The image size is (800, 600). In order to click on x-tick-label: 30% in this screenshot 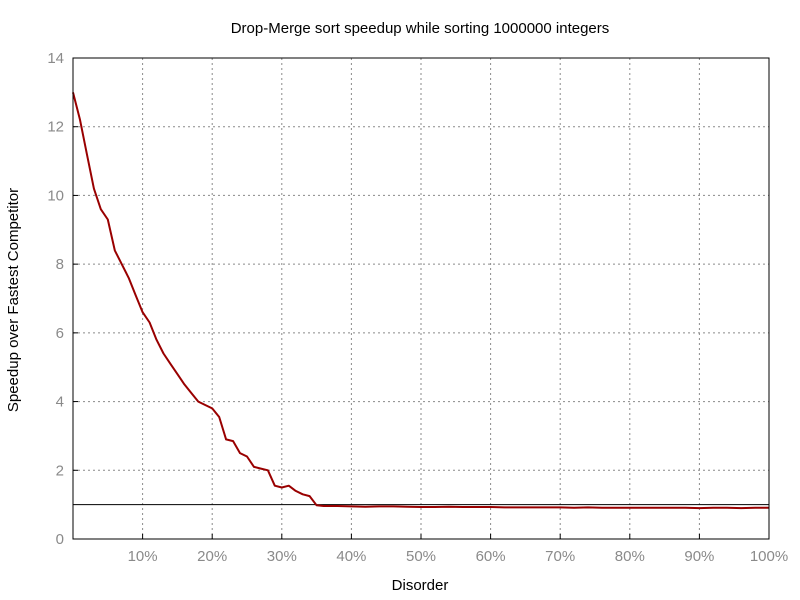, I will do `click(282, 556)`.